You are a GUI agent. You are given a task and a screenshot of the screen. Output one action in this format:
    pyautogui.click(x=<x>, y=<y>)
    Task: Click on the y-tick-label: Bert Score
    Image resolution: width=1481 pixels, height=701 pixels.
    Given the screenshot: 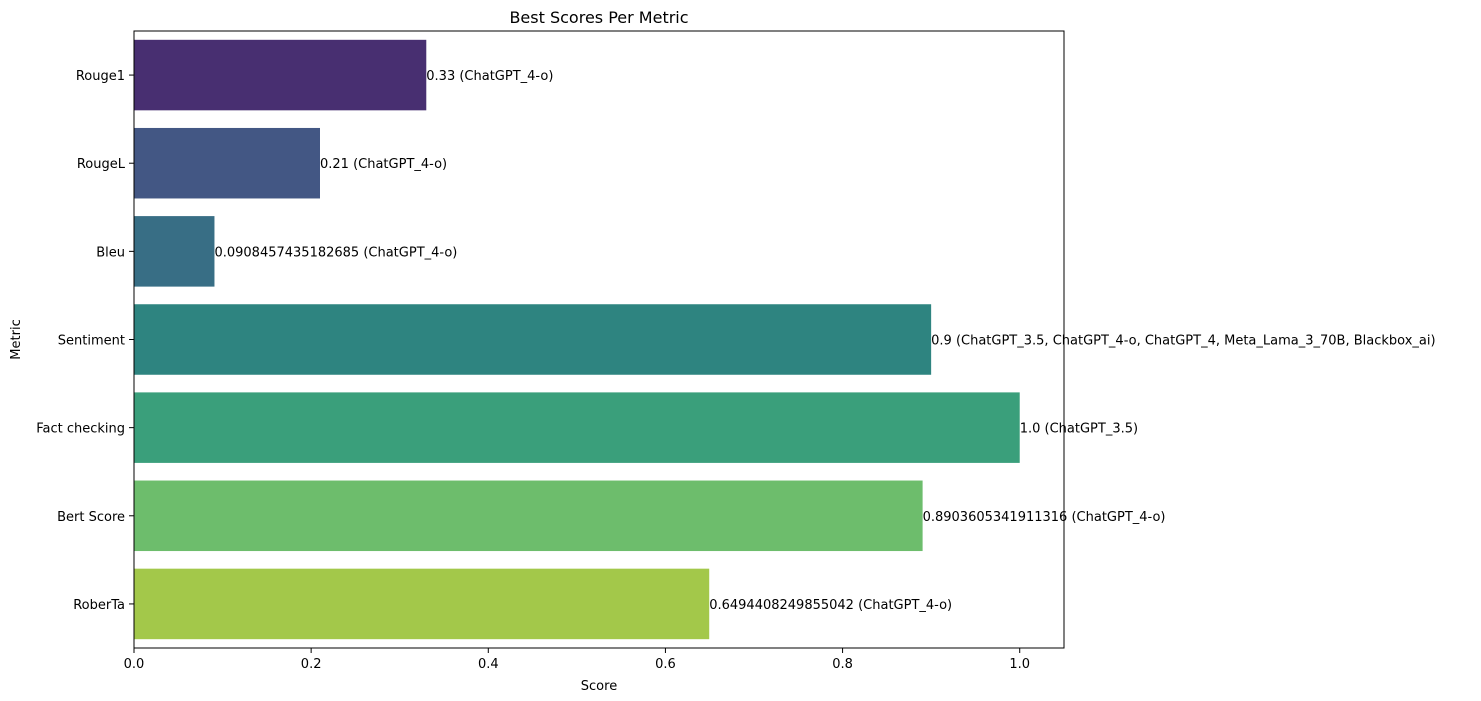 What is the action you would take?
    pyautogui.click(x=91, y=517)
    